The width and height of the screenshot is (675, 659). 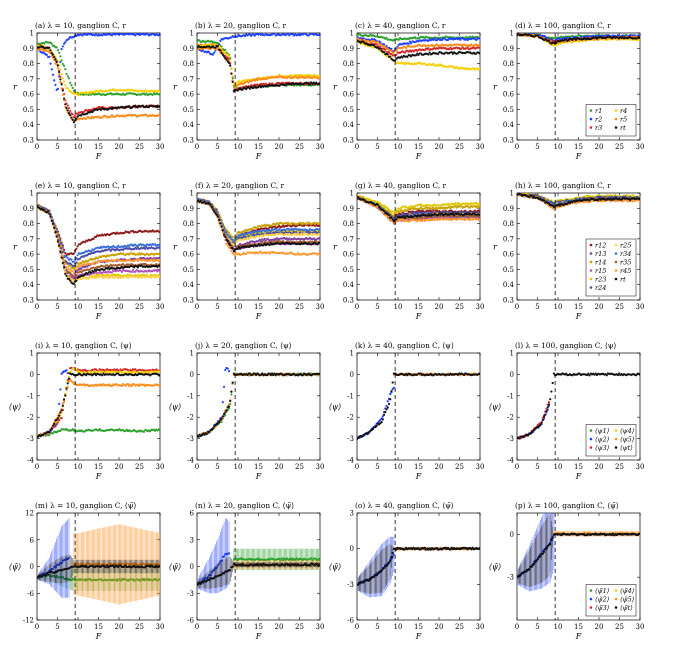 I want to click on panel-title: (c) λ = 40, ganglion C, r, so click(x=400, y=25).